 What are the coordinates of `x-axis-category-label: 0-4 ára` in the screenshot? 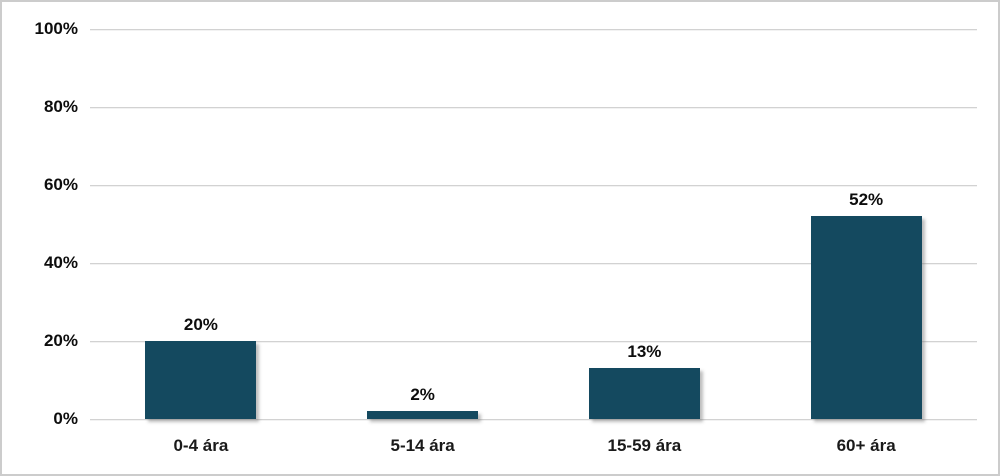 It's located at (201, 445).